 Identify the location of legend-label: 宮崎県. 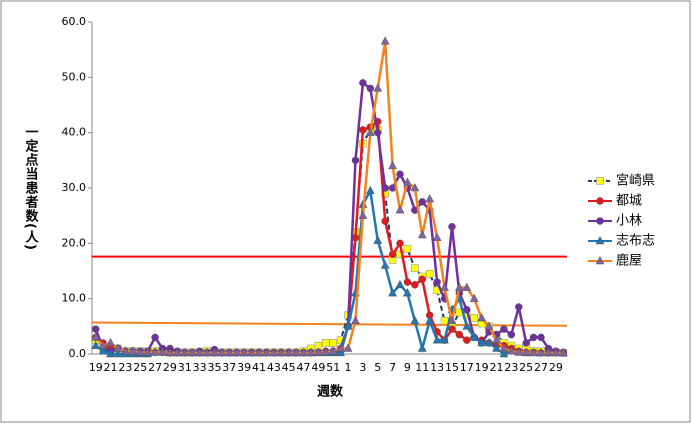
(635, 181).